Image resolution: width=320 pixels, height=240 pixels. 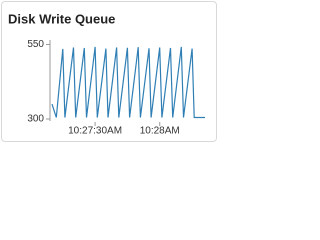 What do you see at coordinates (160, 131) in the screenshot?
I see `x-tick-label: 10:28AM` at bounding box center [160, 131].